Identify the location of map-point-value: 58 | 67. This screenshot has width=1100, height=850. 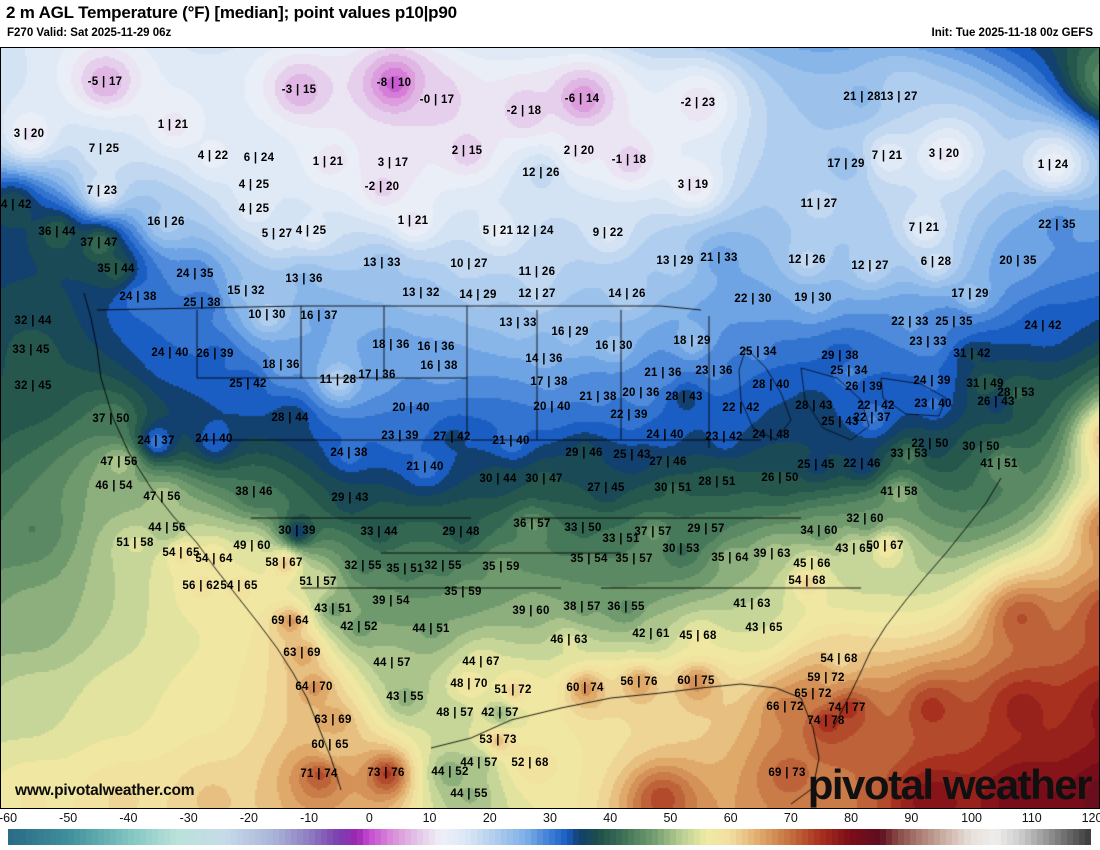
(284, 563).